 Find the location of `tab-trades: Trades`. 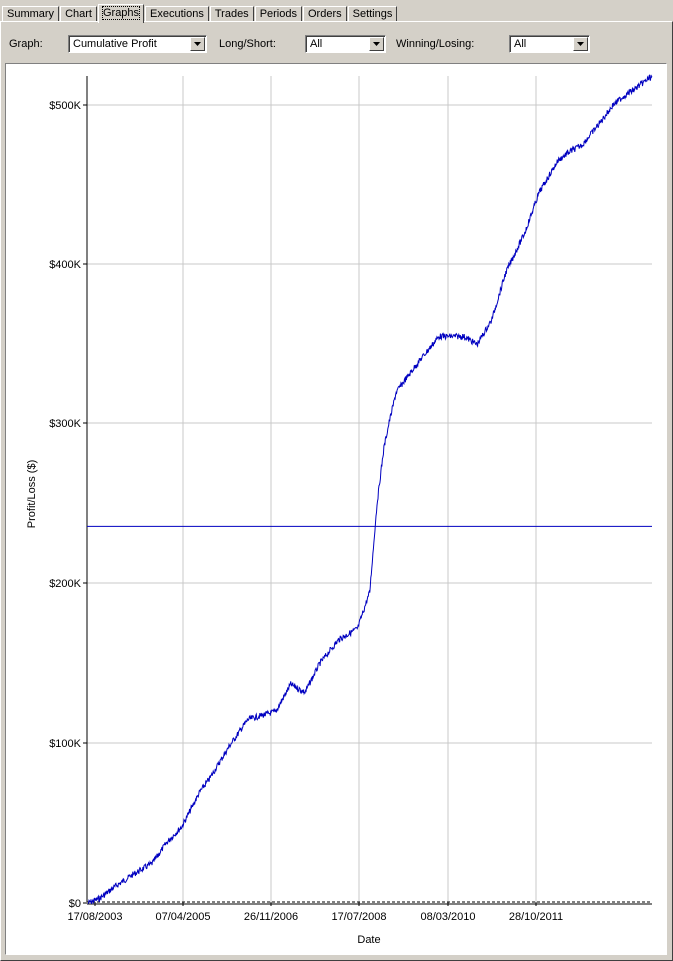

tab-trades: Trades is located at coordinates (231, 14).